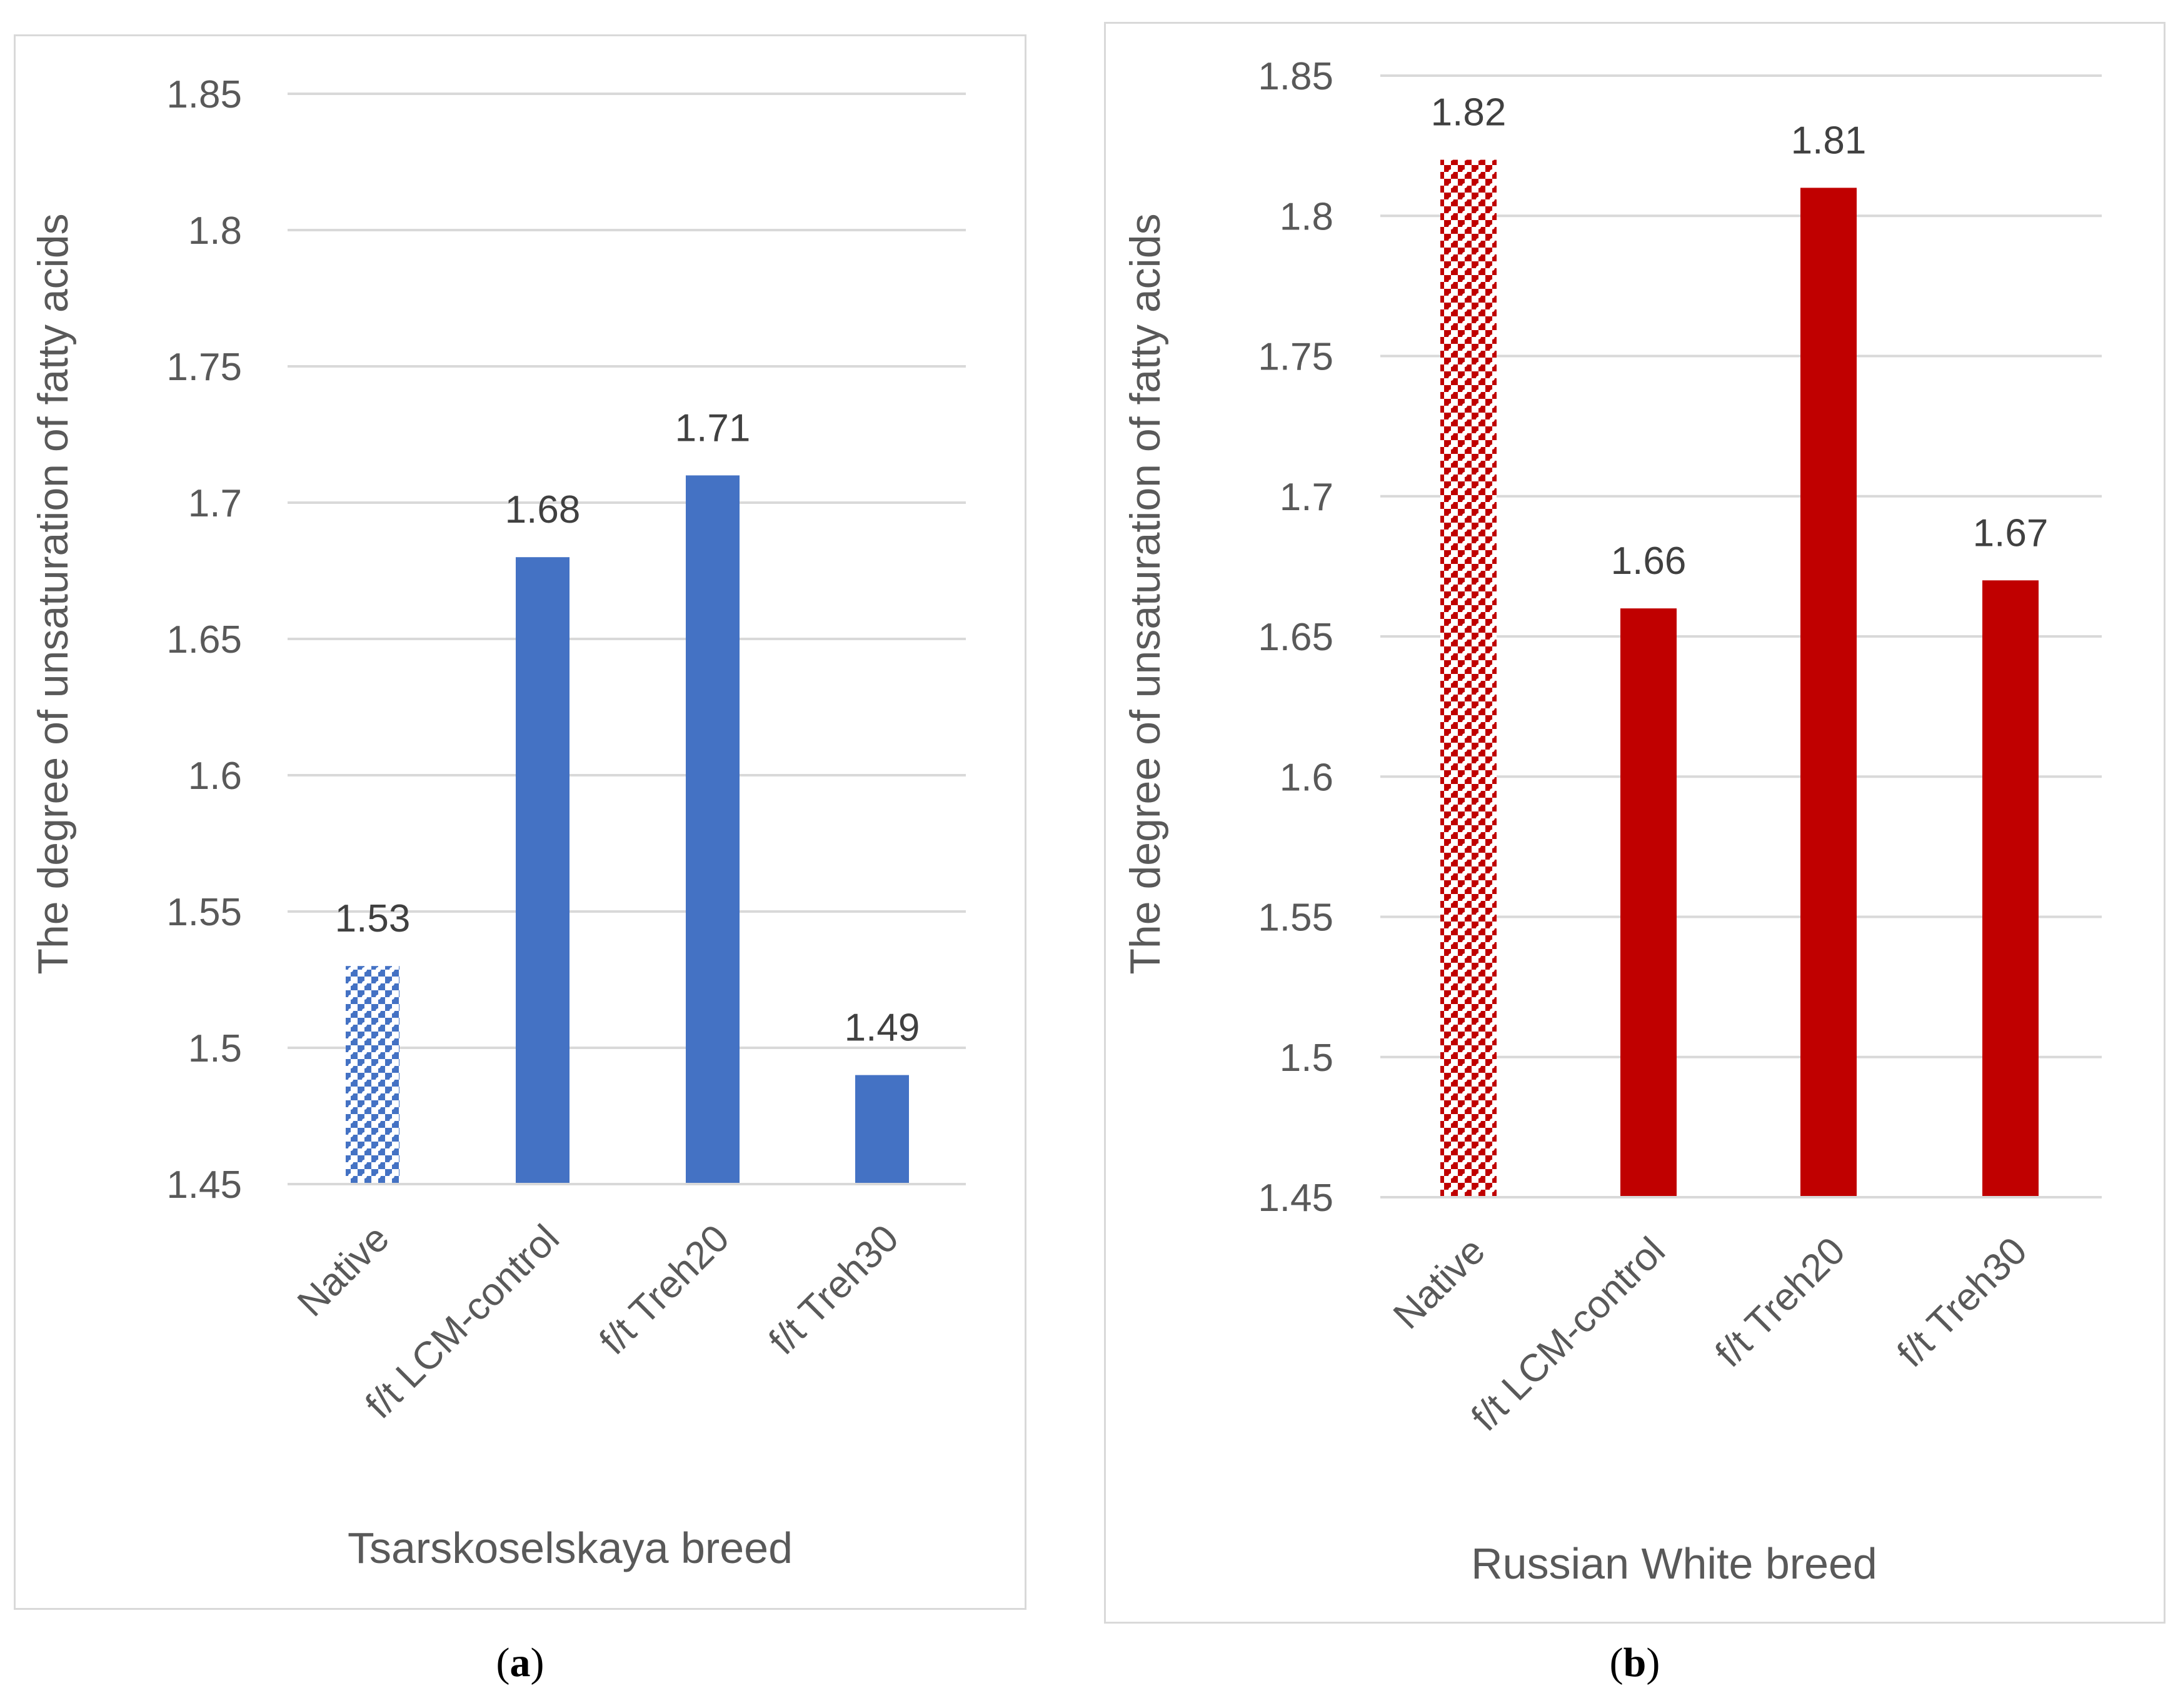  I want to click on chart-b-ytick-label: 1.75, so click(1295, 357).